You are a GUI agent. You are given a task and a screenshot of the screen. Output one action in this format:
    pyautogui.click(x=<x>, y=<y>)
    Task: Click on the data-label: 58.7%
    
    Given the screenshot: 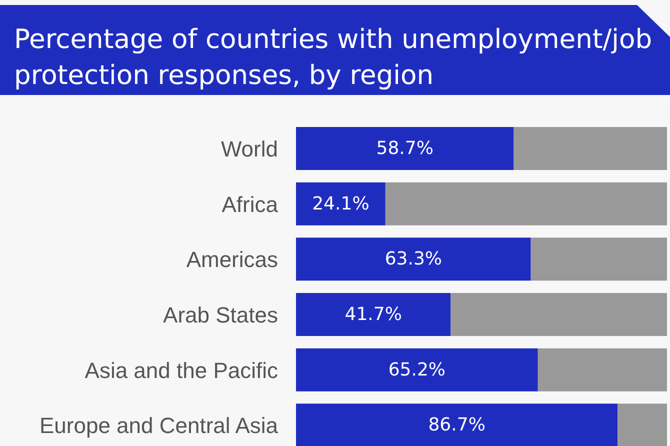 What is the action you would take?
    pyautogui.click(x=405, y=148)
    